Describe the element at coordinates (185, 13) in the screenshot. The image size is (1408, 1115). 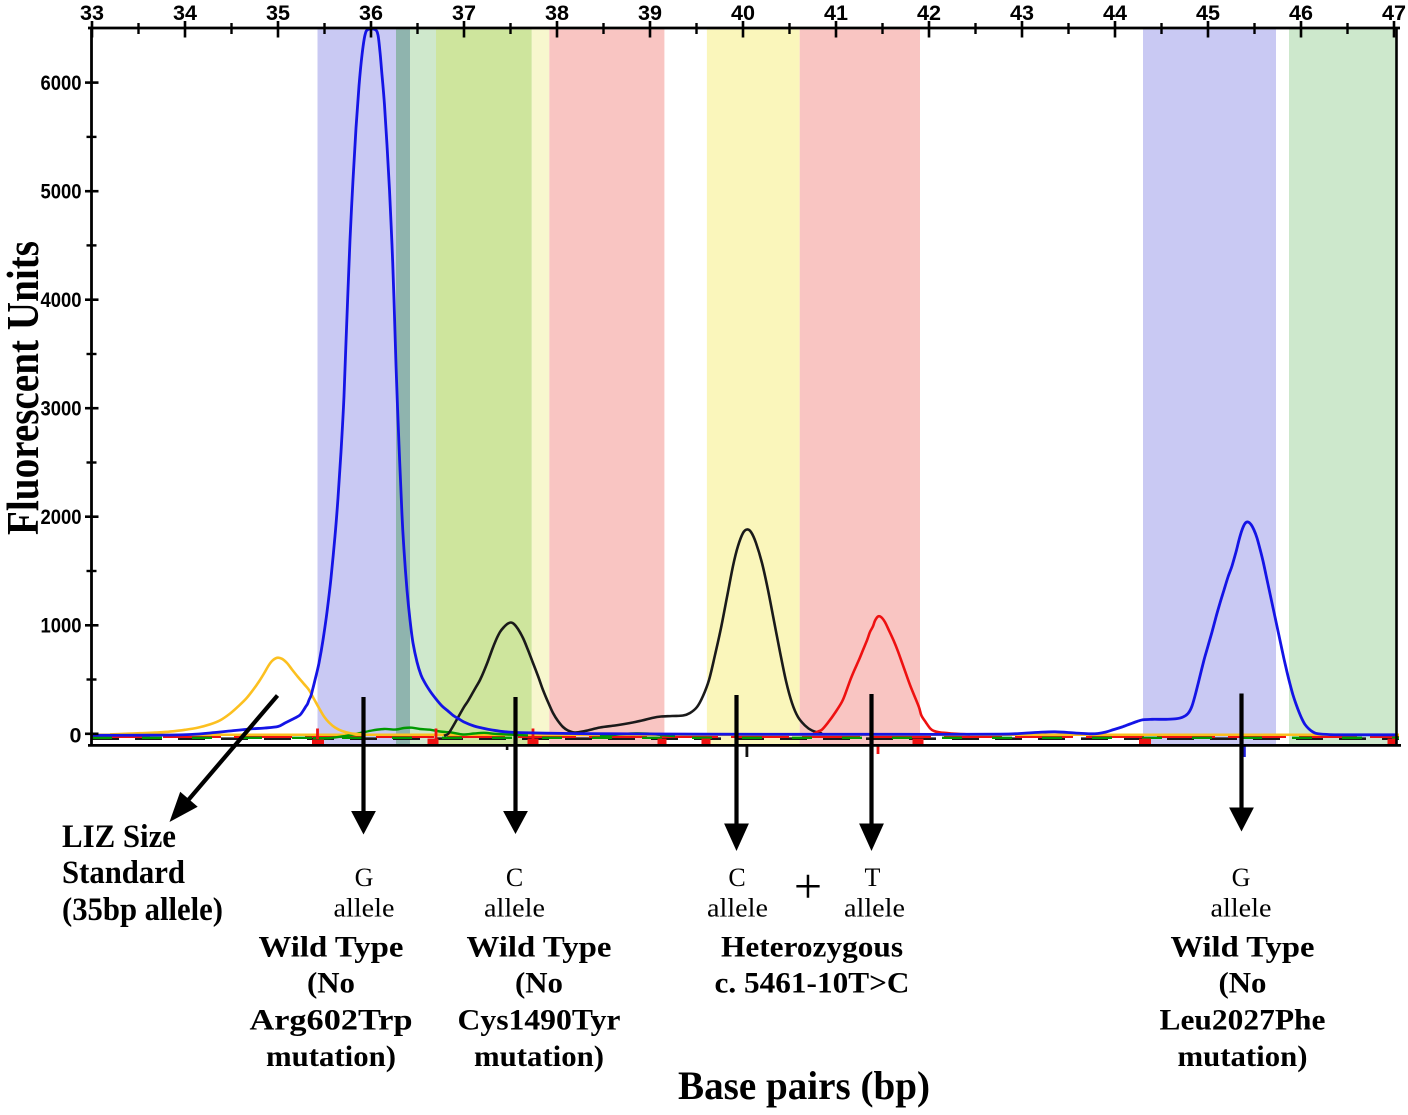
I see `svg-text: 34` at that location.